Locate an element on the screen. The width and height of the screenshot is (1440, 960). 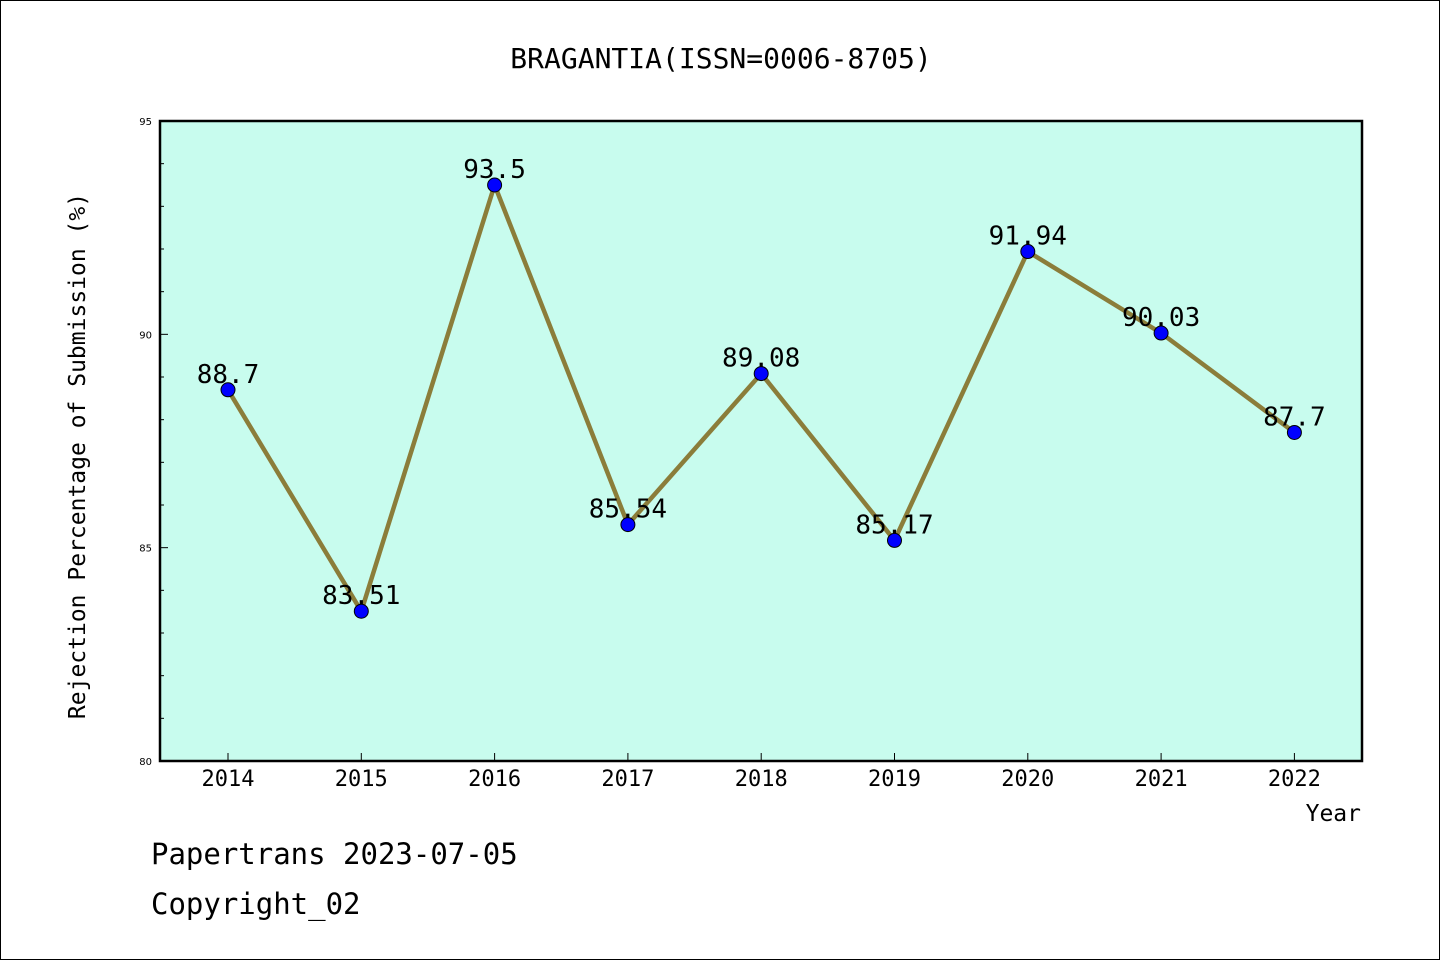
x-tick-label: 2014 is located at coordinates (228, 779).